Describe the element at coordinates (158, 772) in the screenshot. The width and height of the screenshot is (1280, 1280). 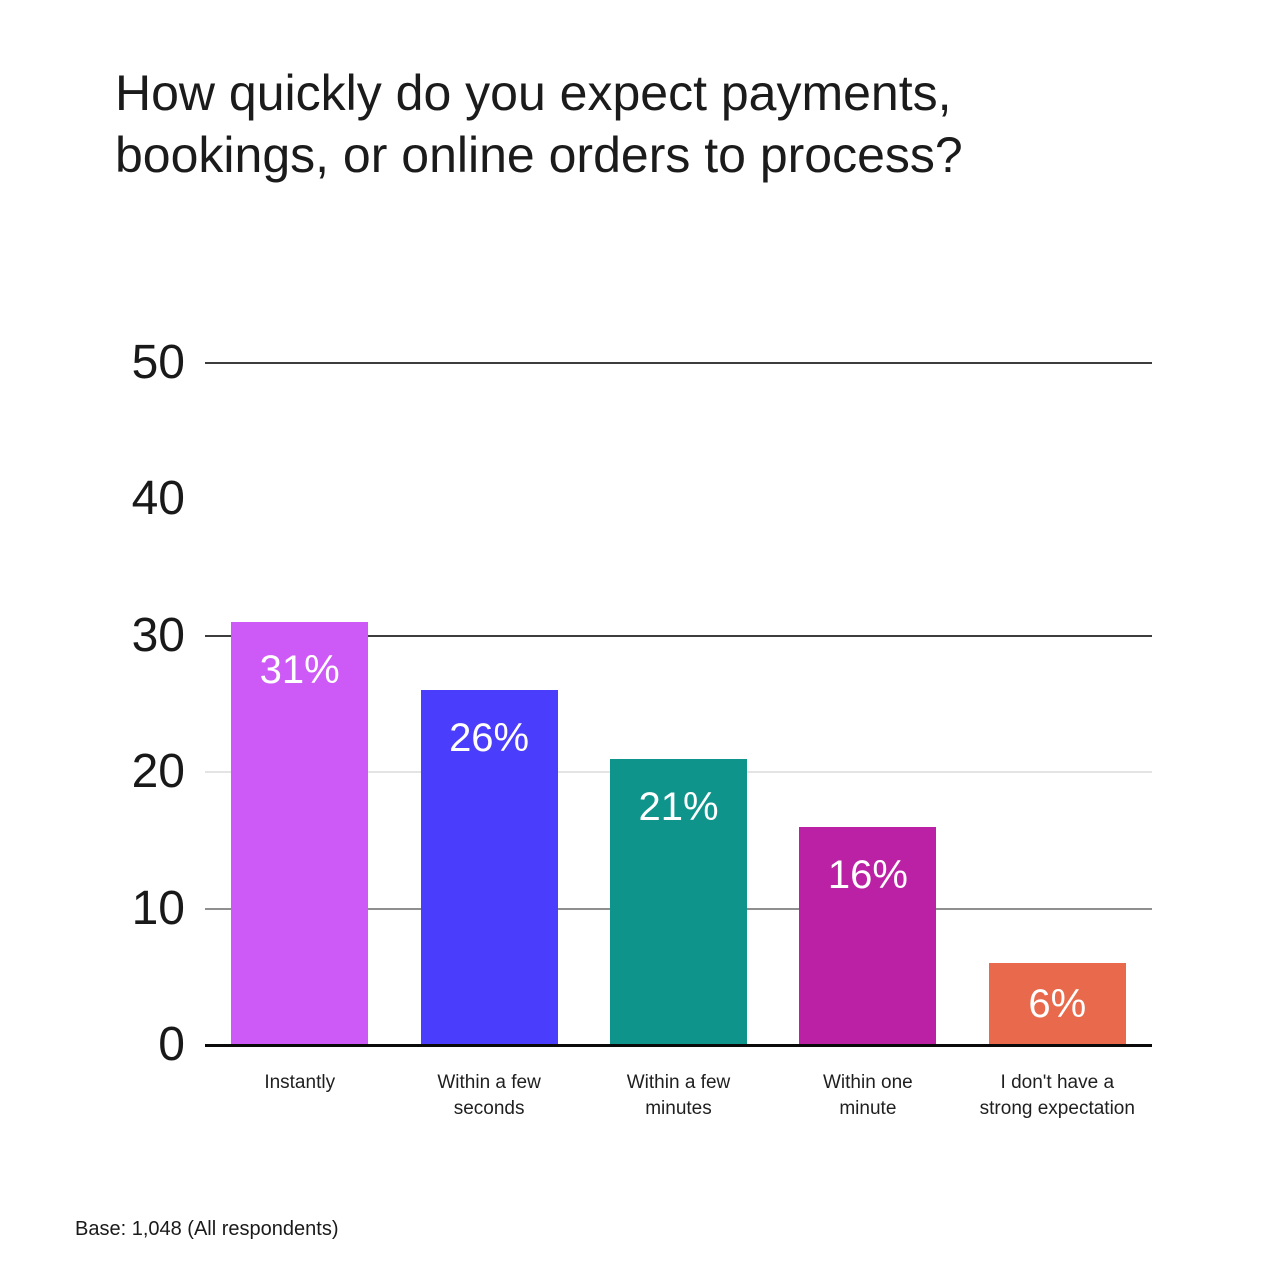
I see `y-tick-label-20: 20` at that location.